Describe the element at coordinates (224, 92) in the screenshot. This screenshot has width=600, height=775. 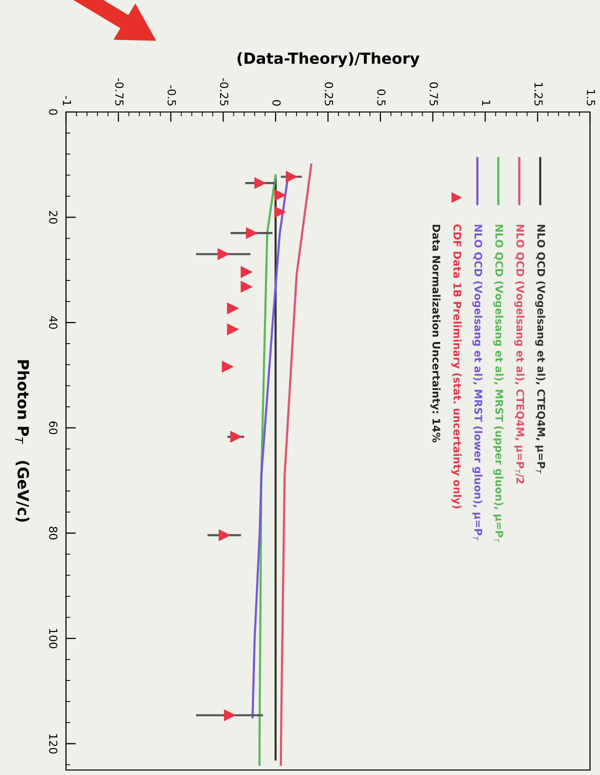
I see `x-tick-label: -0.25` at that location.